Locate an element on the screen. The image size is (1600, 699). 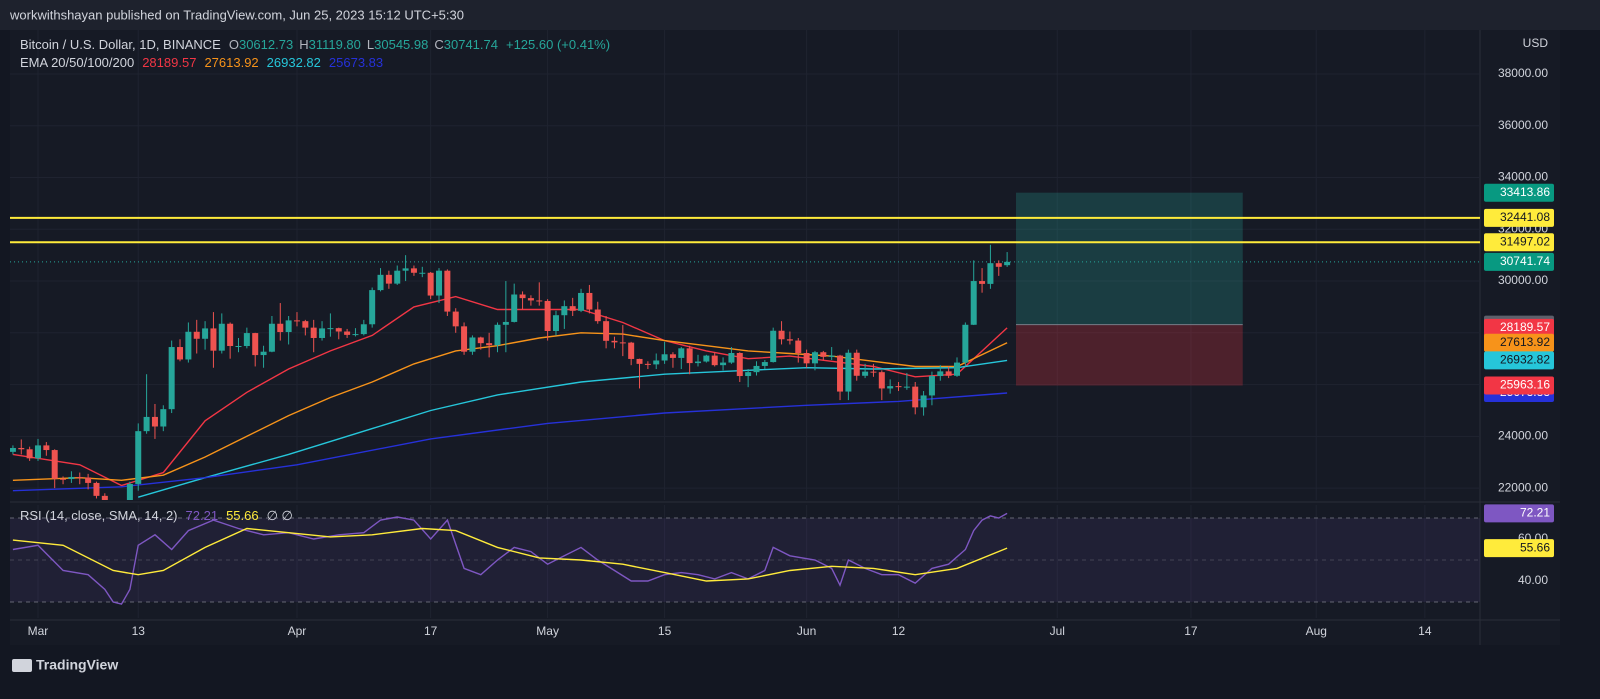
x-tick-label: 14 is located at coordinates (1425, 631).